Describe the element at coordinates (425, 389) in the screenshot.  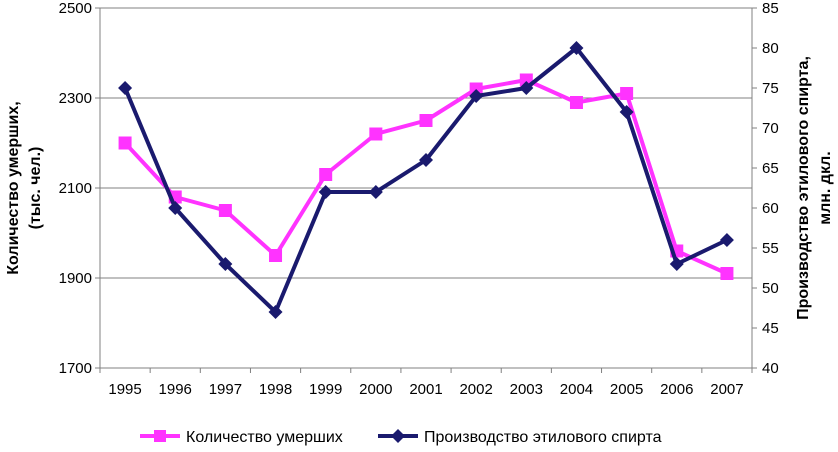
I see `x-tick-label: 2001` at that location.